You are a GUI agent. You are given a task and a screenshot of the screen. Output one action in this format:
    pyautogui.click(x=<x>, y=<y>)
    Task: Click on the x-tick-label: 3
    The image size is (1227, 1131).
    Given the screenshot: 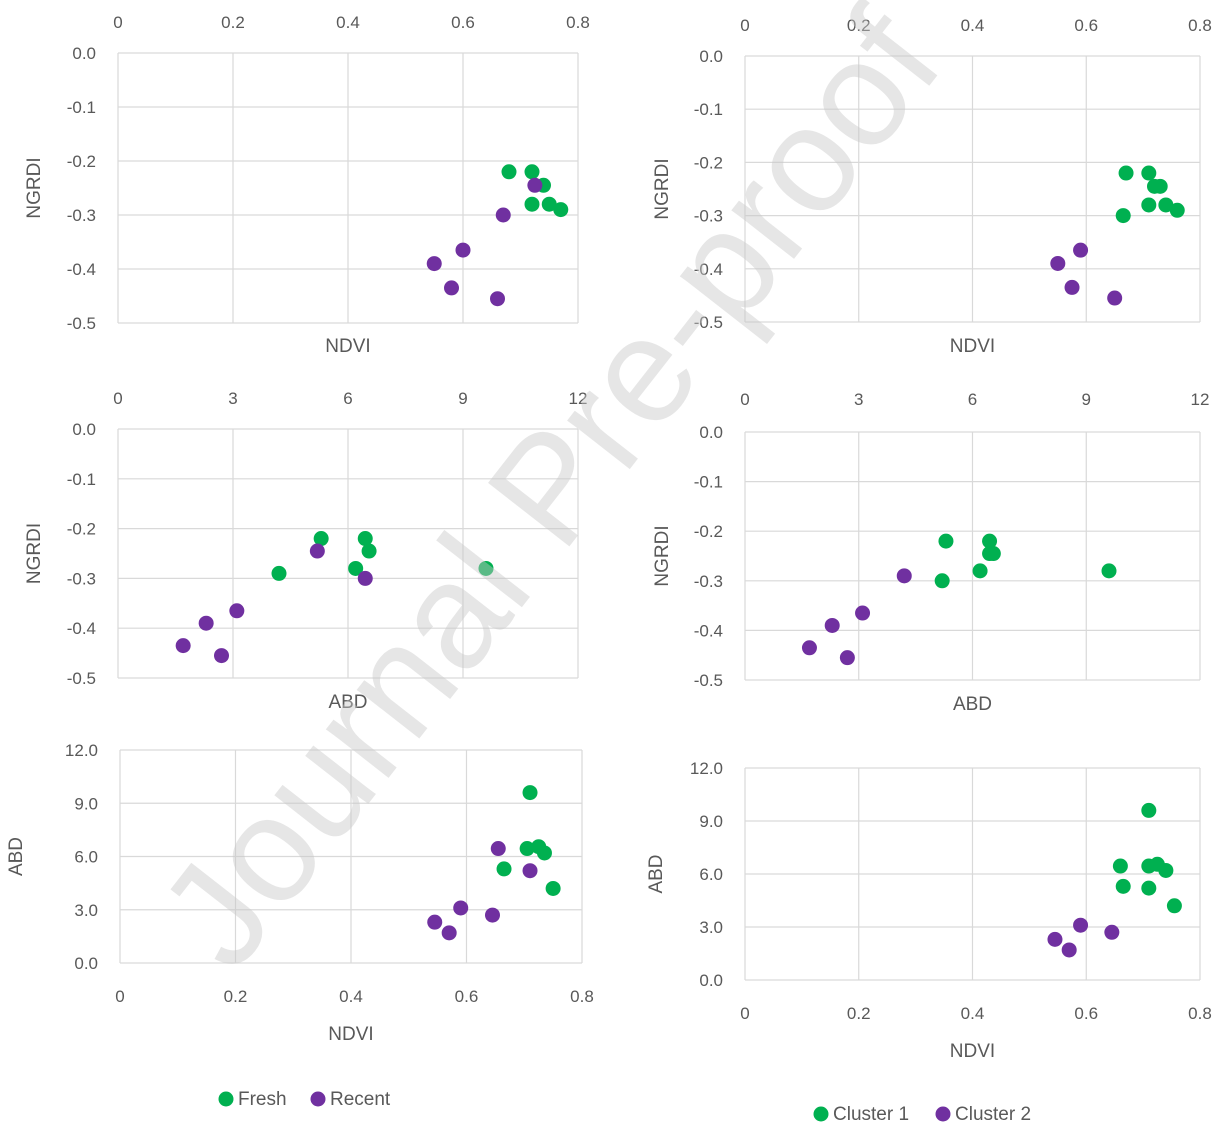 What is the action you would take?
    pyautogui.click(x=858, y=399)
    